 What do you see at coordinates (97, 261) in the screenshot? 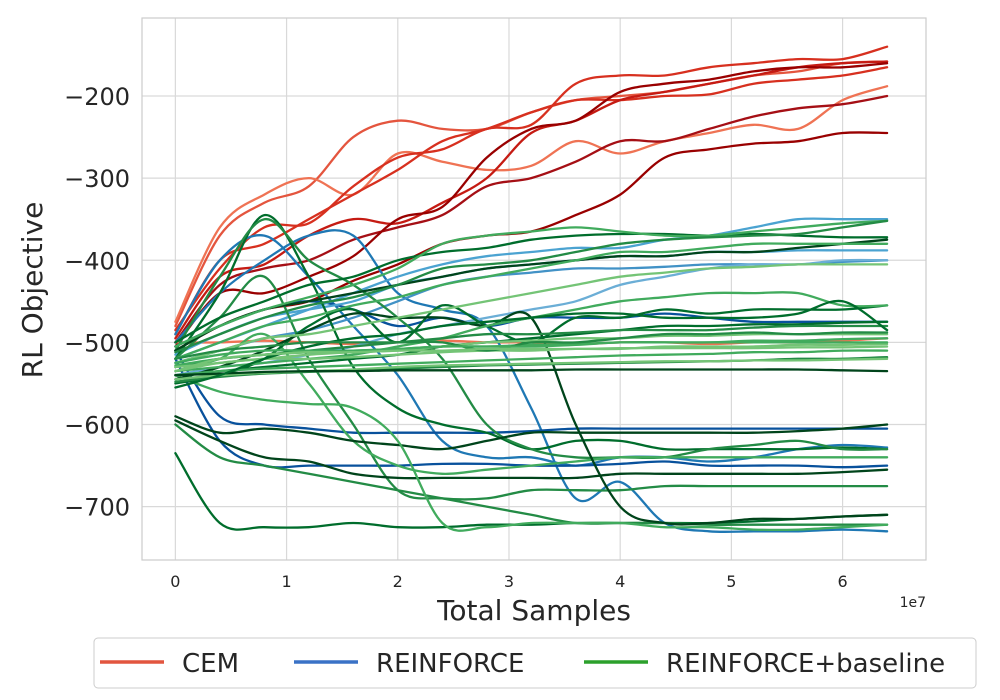
I see `y-tick-label-2: −400` at bounding box center [97, 261].